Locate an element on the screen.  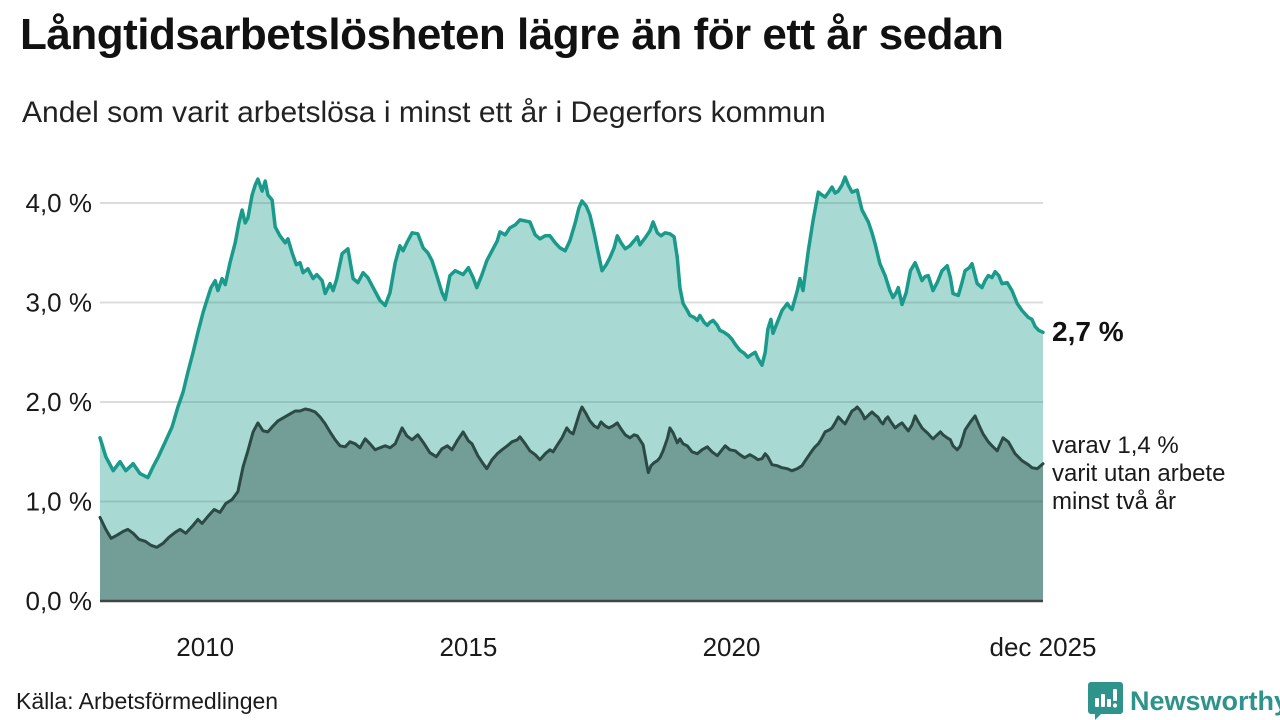
newsworthy-branding: Newsworthy is located at coordinates (1184, 701).